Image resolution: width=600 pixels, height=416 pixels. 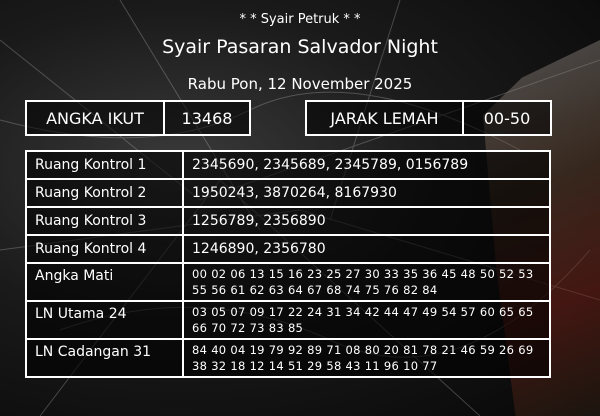 What do you see at coordinates (104, 165) in the screenshot?
I see `row-label: Ruang Kontrol 1` at bounding box center [104, 165].